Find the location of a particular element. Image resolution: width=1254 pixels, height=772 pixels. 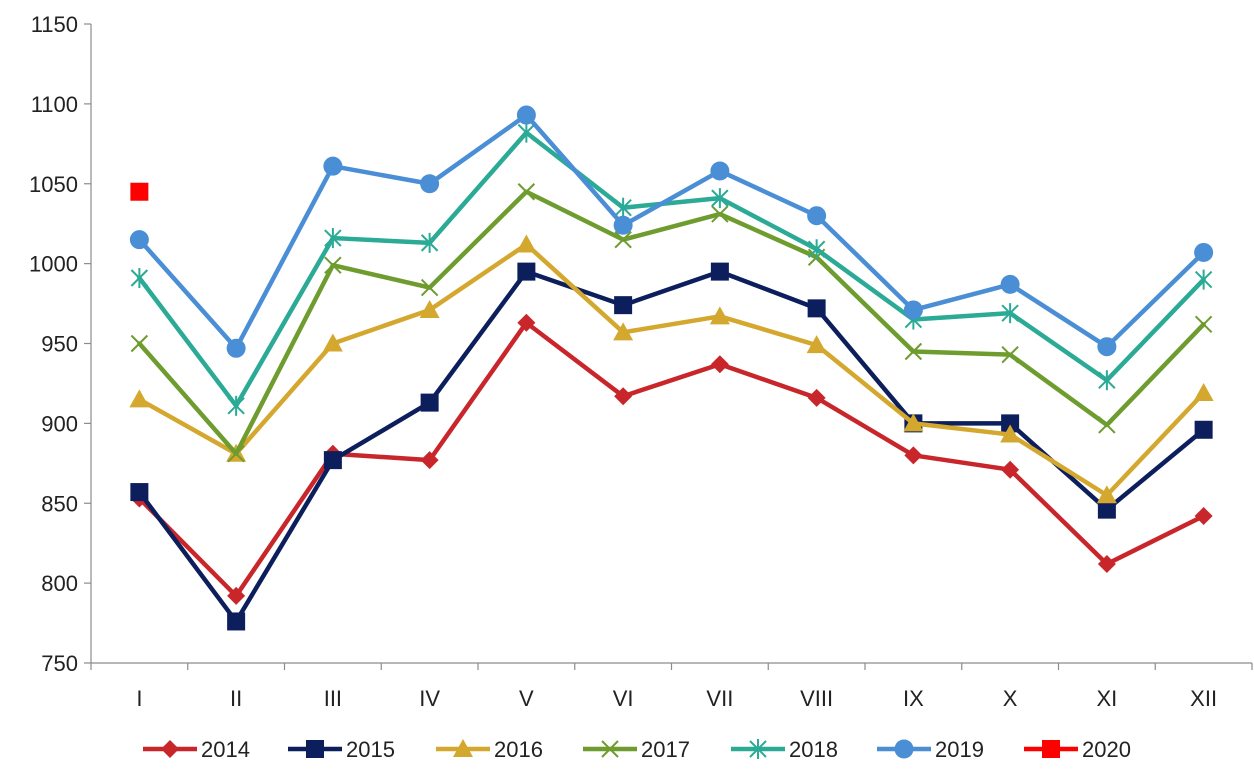

x-tick-label: XII is located at coordinates (1203, 698).